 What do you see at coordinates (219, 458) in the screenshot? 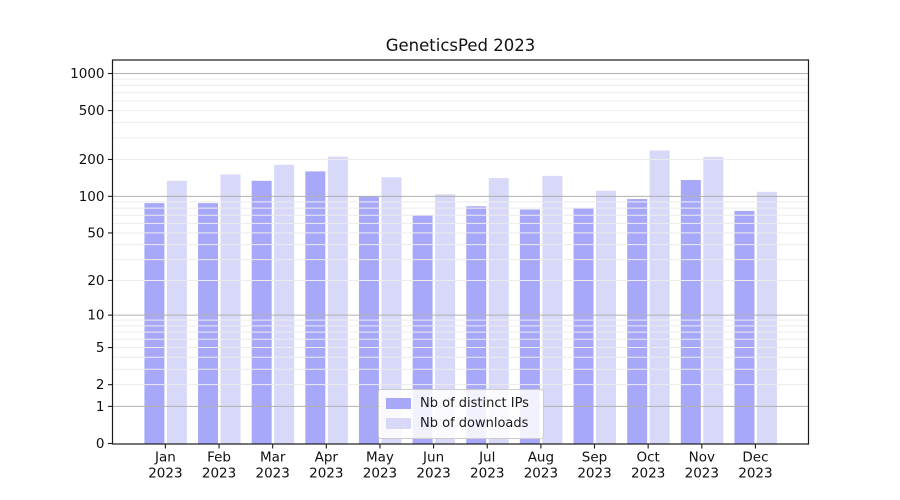
I see `x-tick-label-feb: Feb` at bounding box center [219, 458].